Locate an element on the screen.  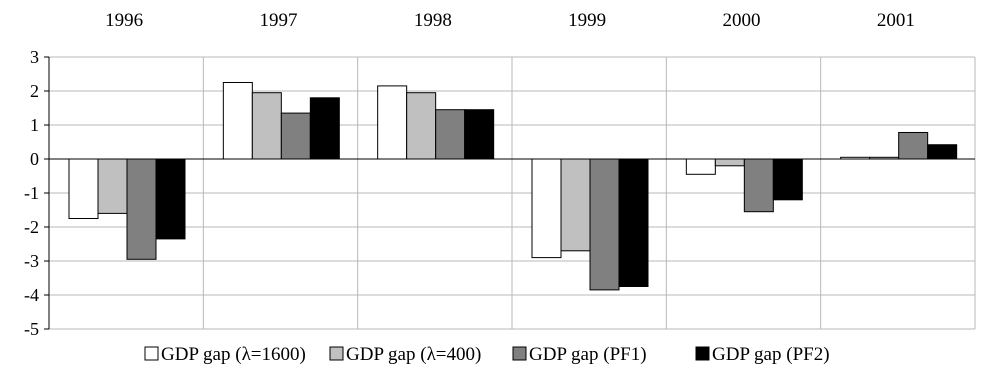
category-label: 1998 is located at coordinates (433, 20).